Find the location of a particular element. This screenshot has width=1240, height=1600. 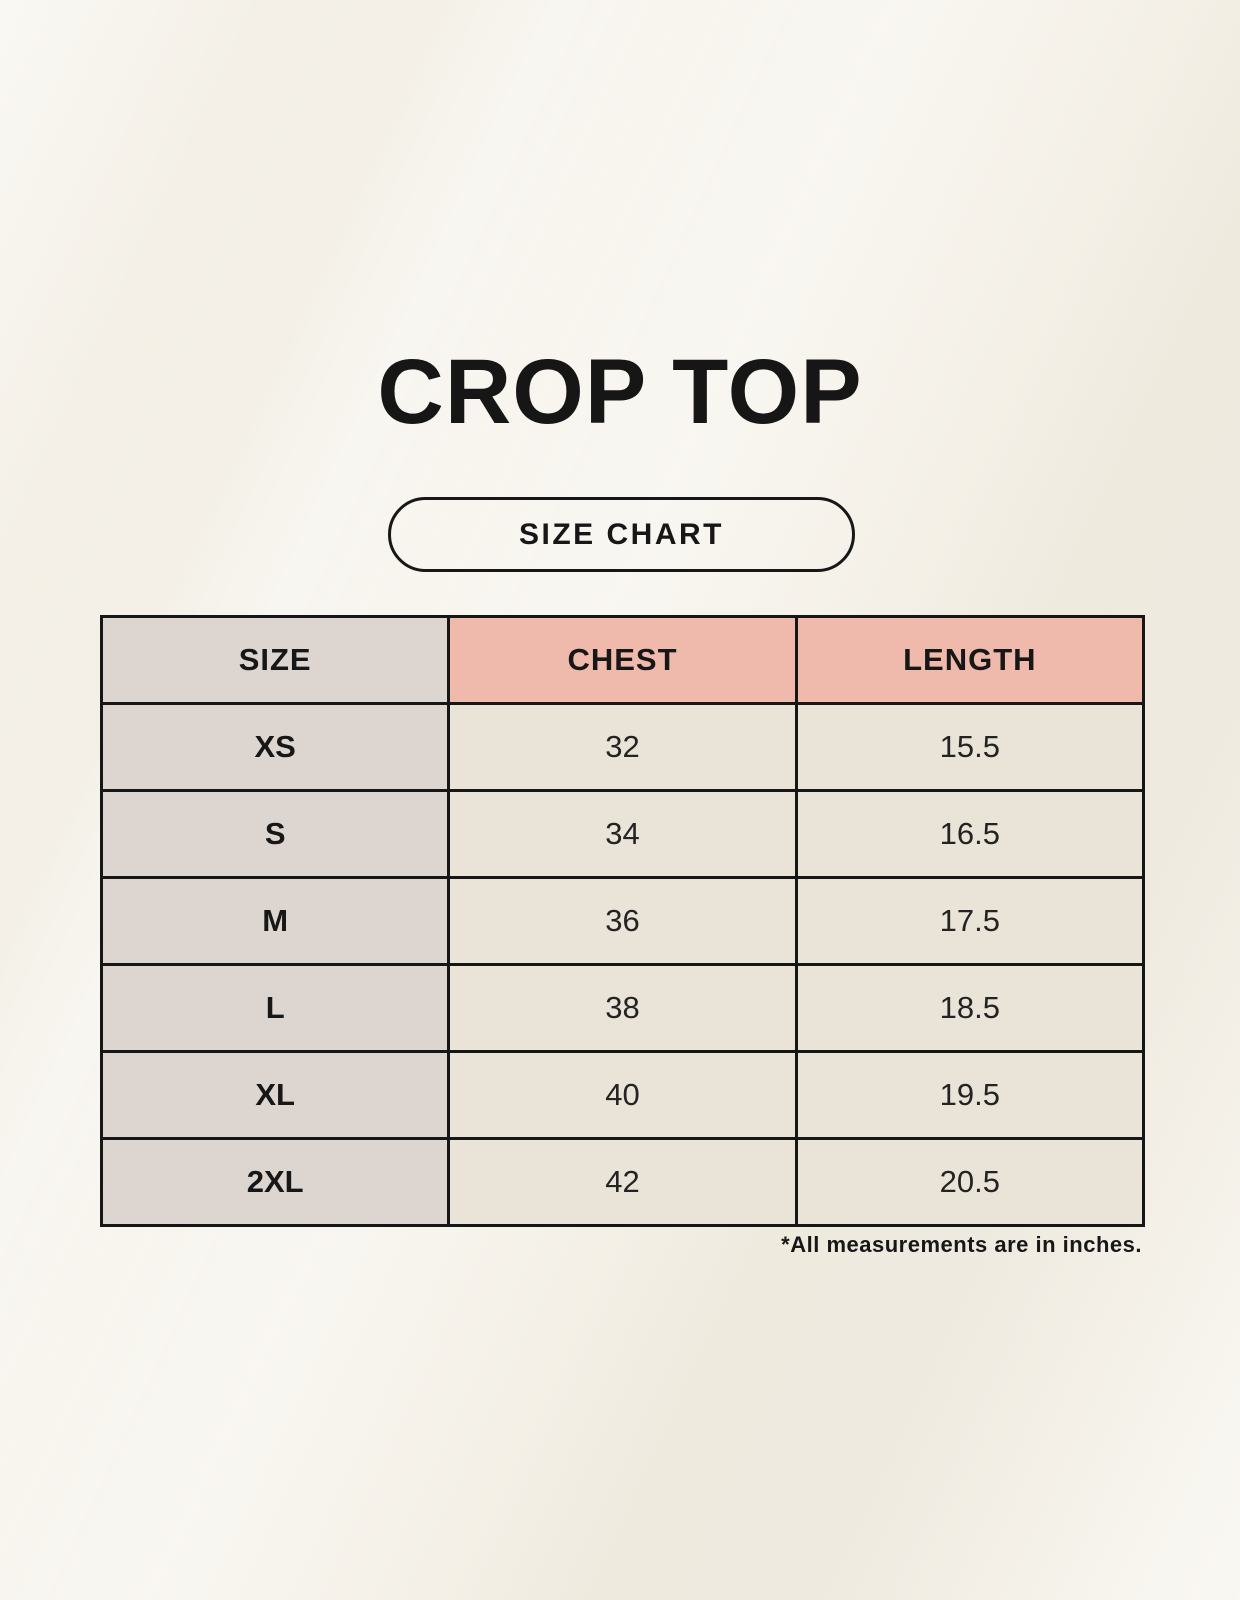

chest-value: 34 is located at coordinates (622, 834).